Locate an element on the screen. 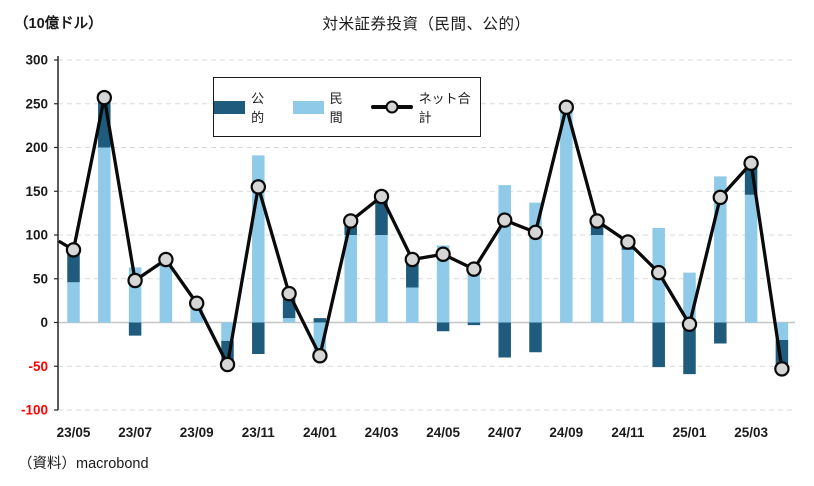 Image resolution: width=814 pixels, height=486 pixels. x-tick-label: 24/09 is located at coordinates (566, 432).